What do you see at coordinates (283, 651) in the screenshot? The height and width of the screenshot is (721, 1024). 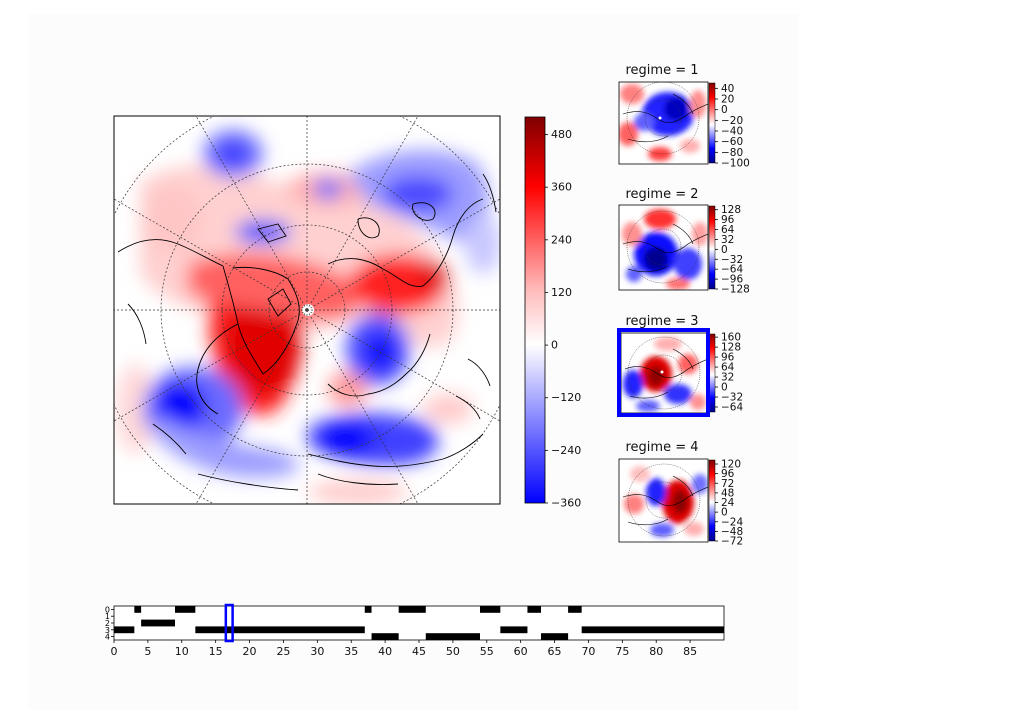 I see `timeline-x-tick-label: 25` at bounding box center [283, 651].